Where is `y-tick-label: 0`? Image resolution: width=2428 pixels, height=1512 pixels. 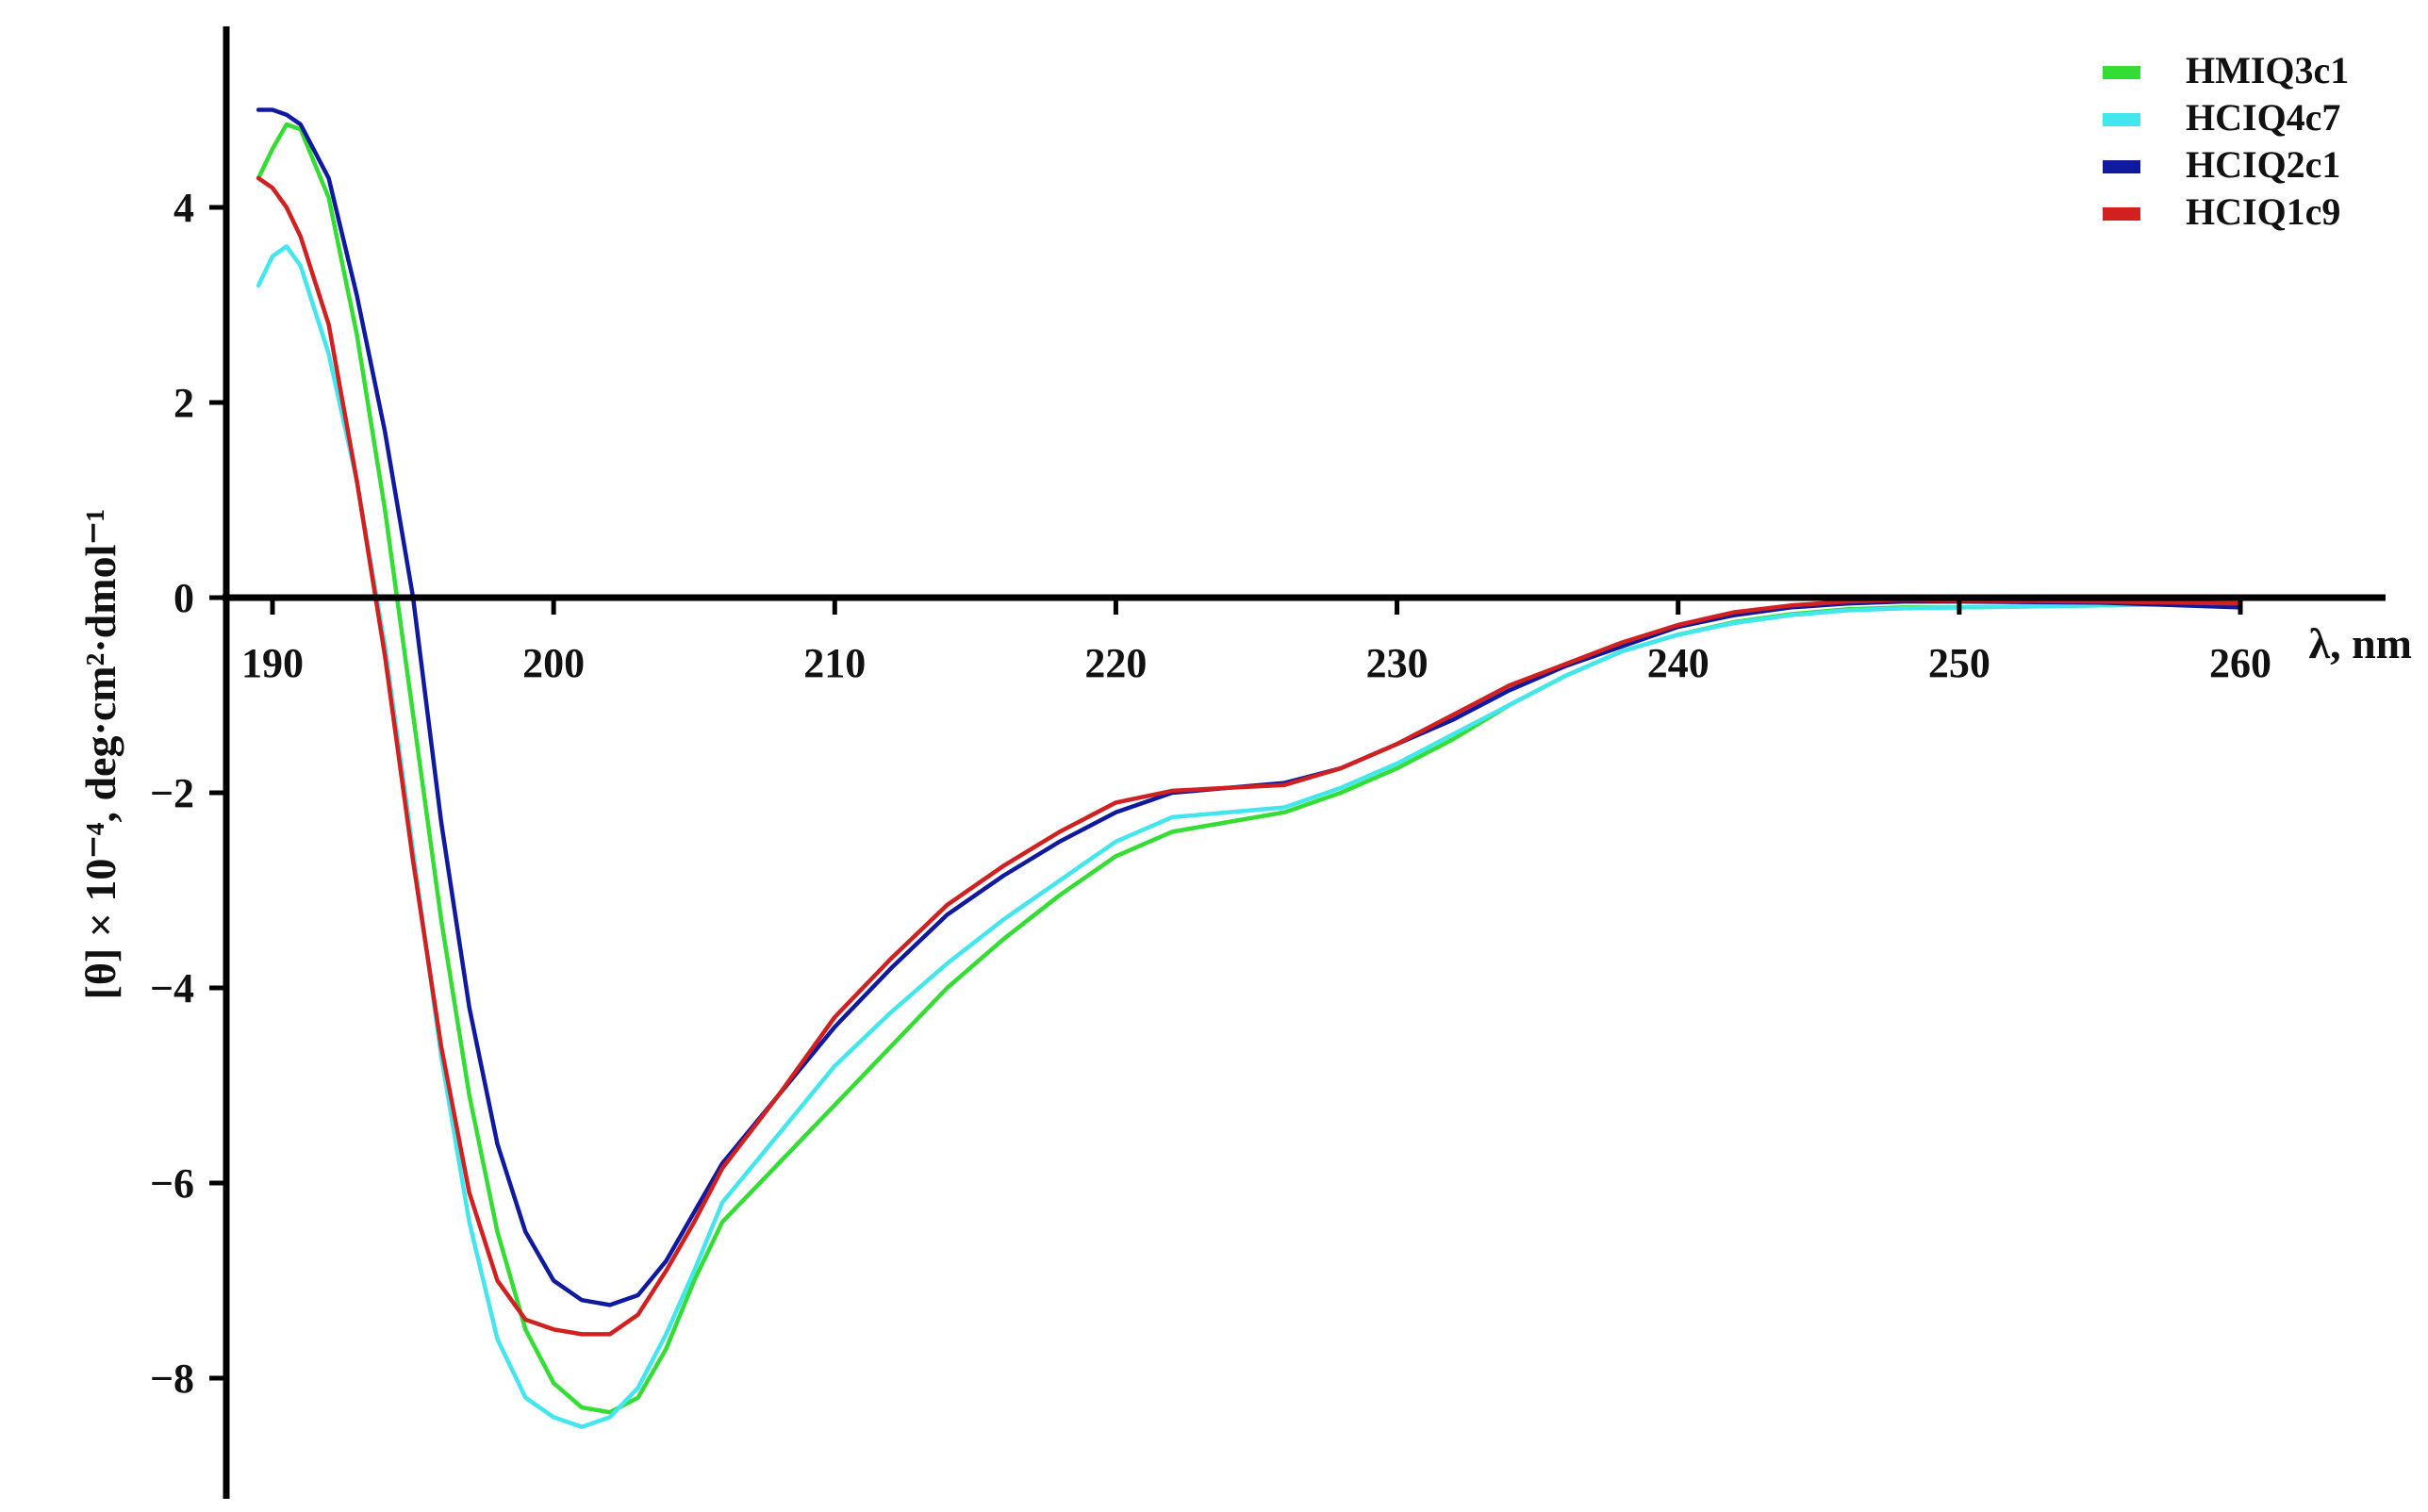
y-tick-label: 0 is located at coordinates (183, 598).